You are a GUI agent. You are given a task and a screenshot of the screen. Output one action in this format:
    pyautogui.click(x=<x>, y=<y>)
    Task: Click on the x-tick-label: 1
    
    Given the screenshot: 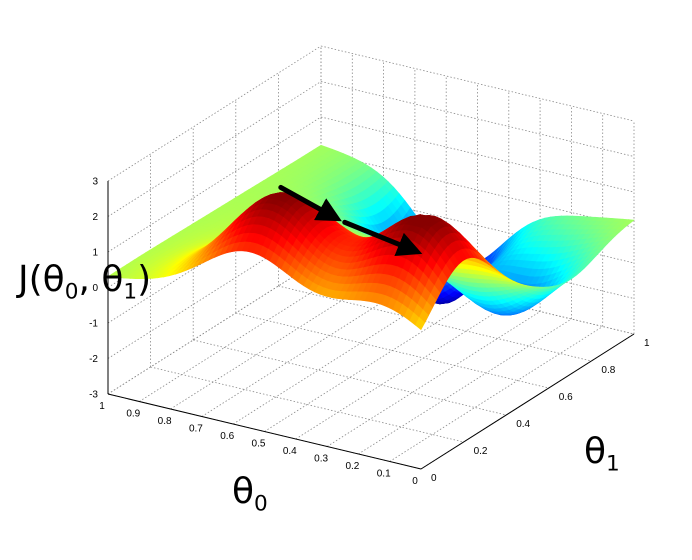 What is the action you would take?
    pyautogui.click(x=102, y=406)
    